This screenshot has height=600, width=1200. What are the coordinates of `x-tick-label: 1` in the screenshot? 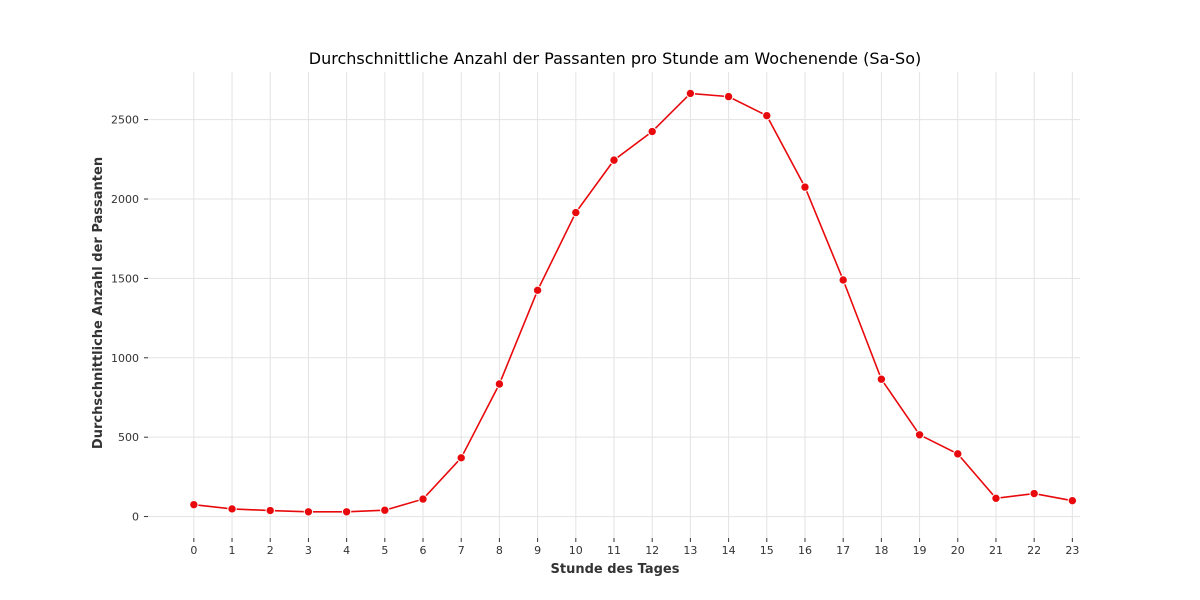 It's located at (232, 550).